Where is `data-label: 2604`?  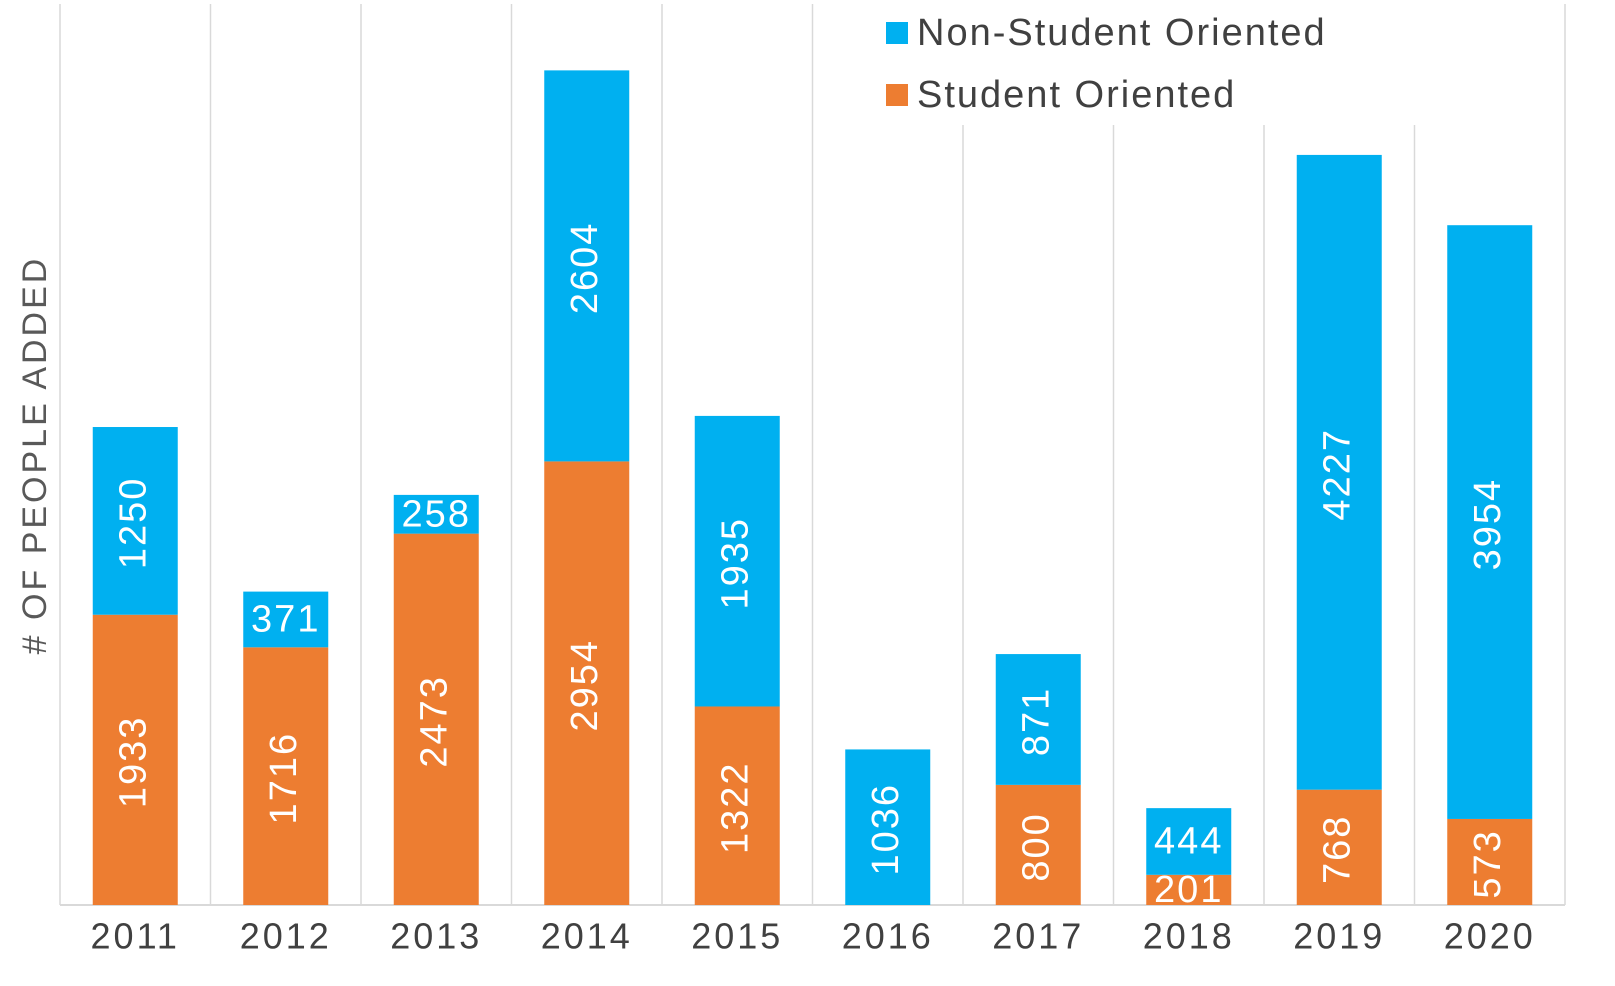 data-label: 2604 is located at coordinates (585, 268).